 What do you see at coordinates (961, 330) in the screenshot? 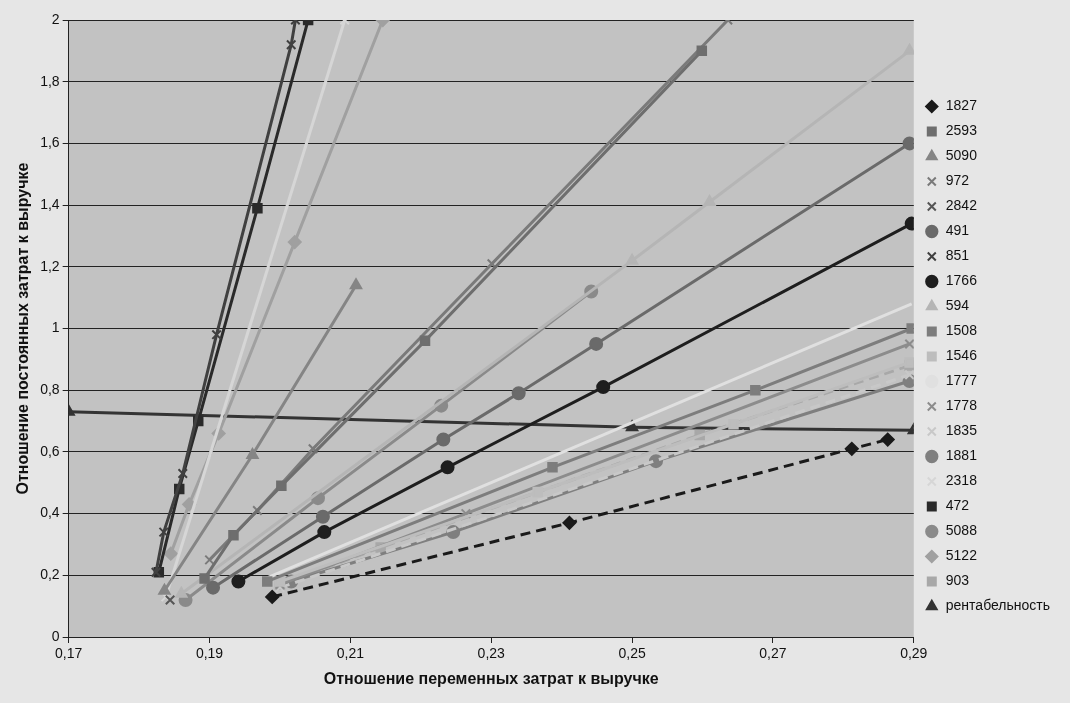
I see `legend-label: 1508` at bounding box center [961, 330].